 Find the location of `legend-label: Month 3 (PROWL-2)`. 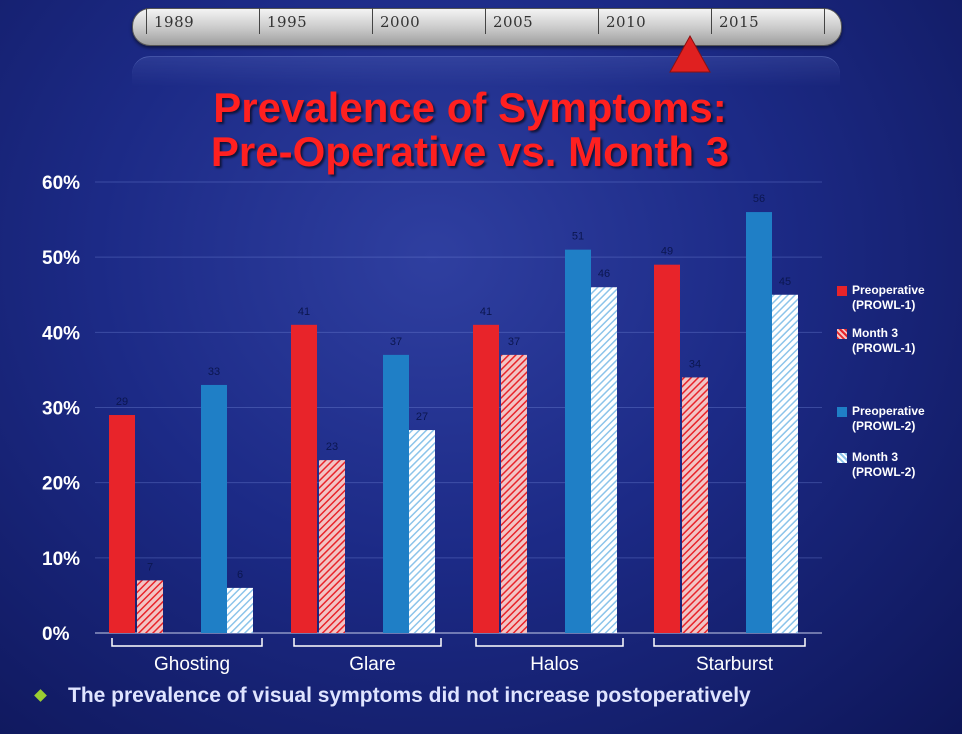

legend-label: Month 3 (PROWL-2) is located at coordinates (884, 464).